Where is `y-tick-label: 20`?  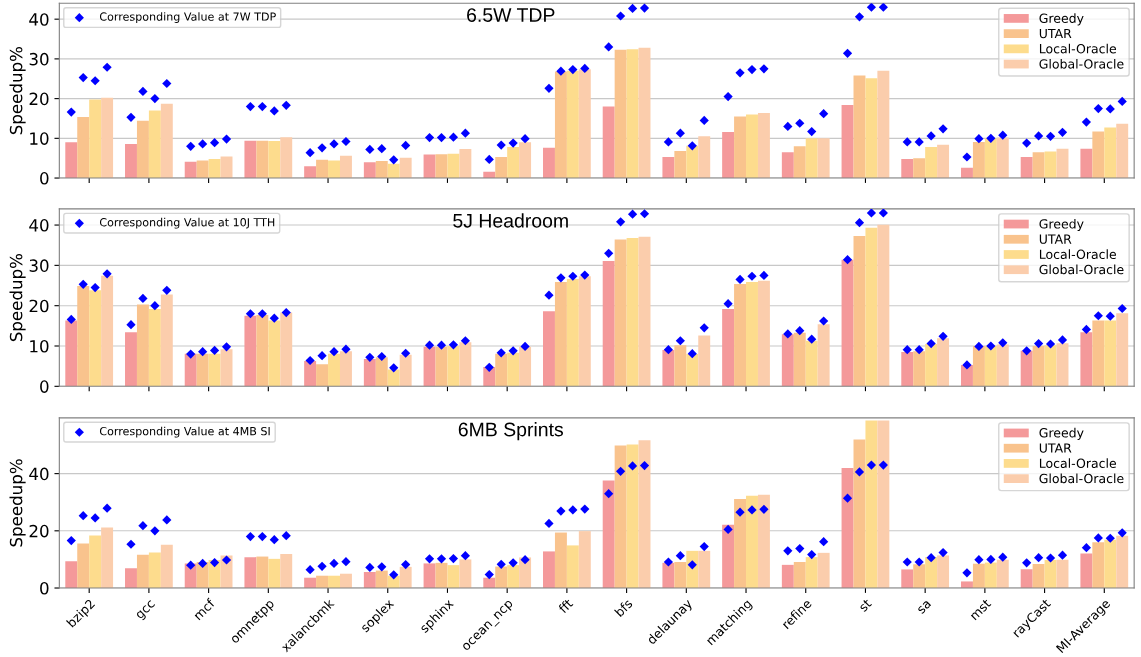
y-tick-label: 20 is located at coordinates (39, 99).